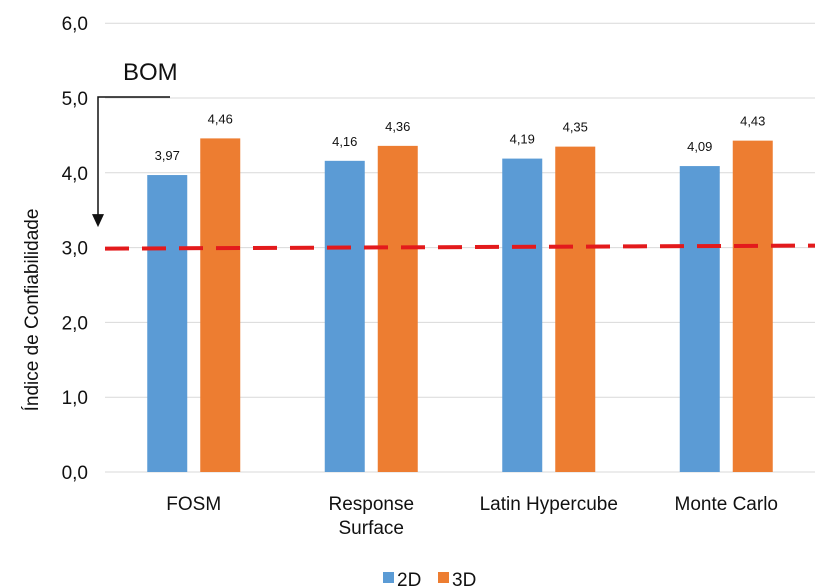 The image size is (819, 587). What do you see at coordinates (98, 221) in the screenshot?
I see `bom-arrow-head-icon` at bounding box center [98, 221].